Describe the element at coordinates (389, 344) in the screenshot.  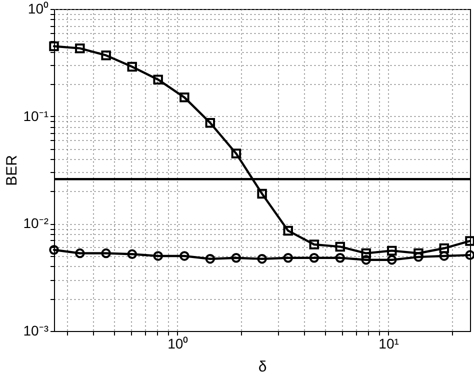
I see `x-tick-label: 10¹` at that location.